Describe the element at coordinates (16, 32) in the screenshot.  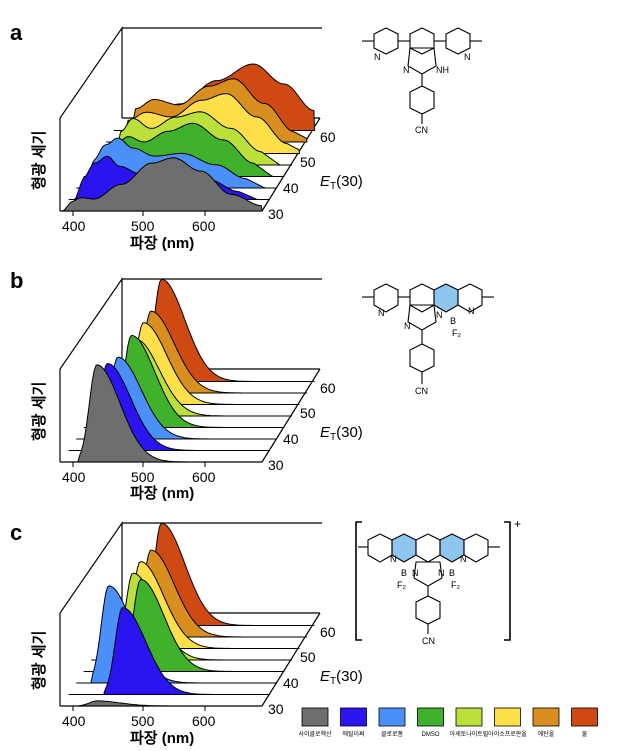
I see `panel-letter: a` at that location.